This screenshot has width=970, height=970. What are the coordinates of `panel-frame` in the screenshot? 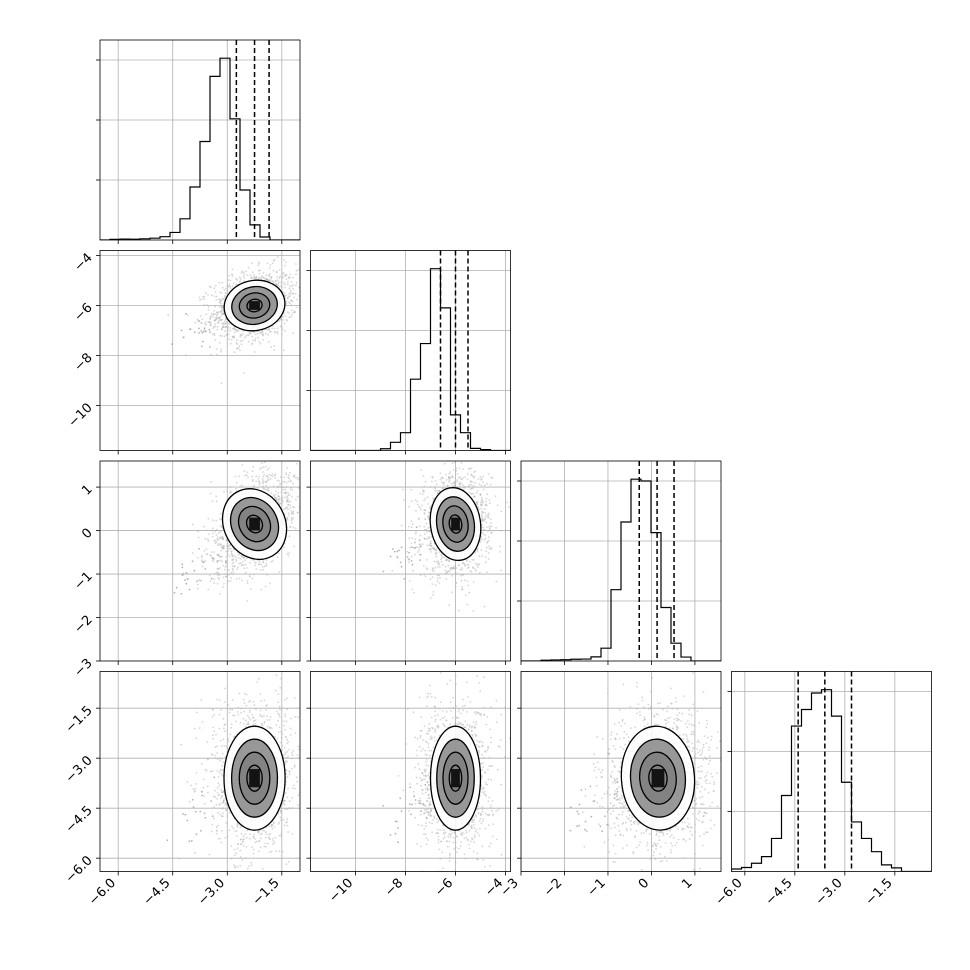 It's located at (410, 350).